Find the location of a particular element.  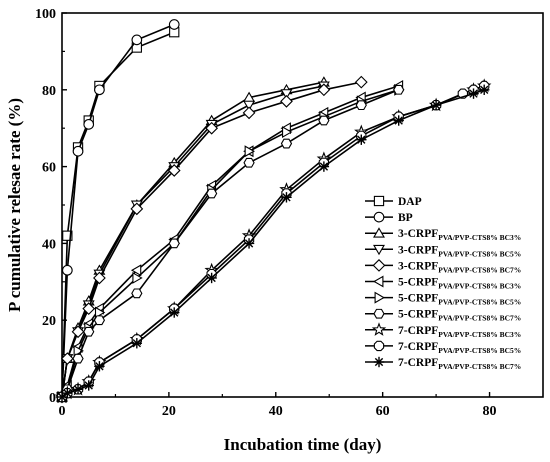

legend-item: 3-CRPFPVA/PVP-CTS8% BC5% is located at coordinates (443, 251).